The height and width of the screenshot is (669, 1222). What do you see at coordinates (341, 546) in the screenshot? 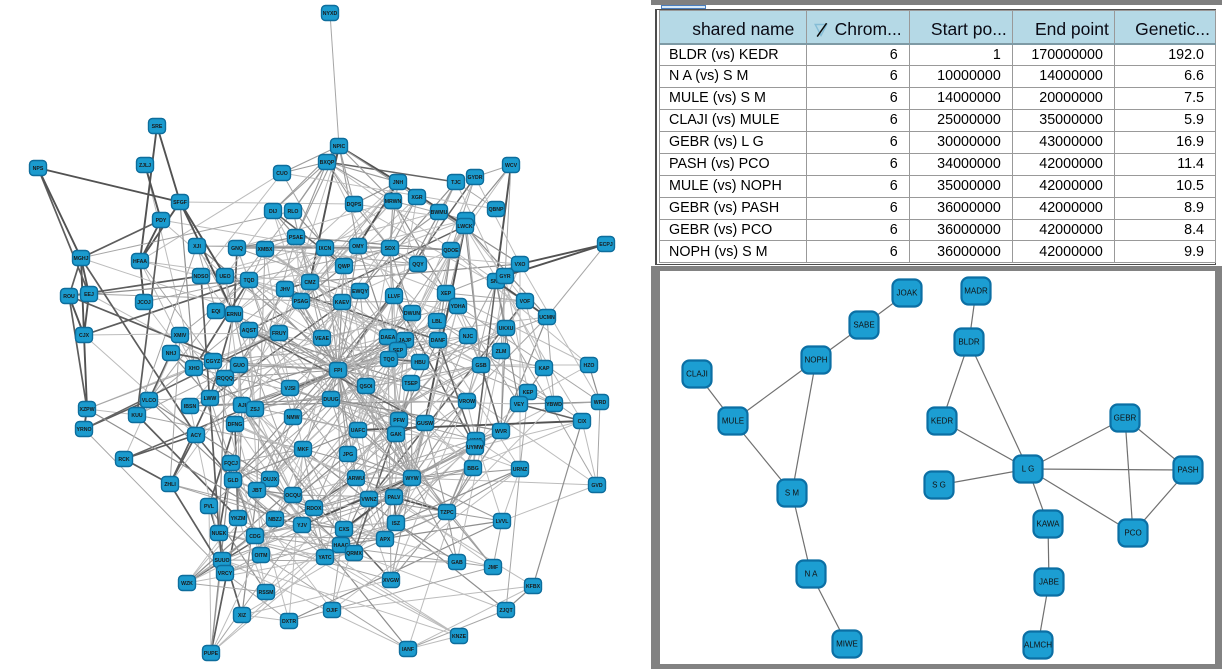
I see `svg-text: HAAC` at bounding box center [341, 546].